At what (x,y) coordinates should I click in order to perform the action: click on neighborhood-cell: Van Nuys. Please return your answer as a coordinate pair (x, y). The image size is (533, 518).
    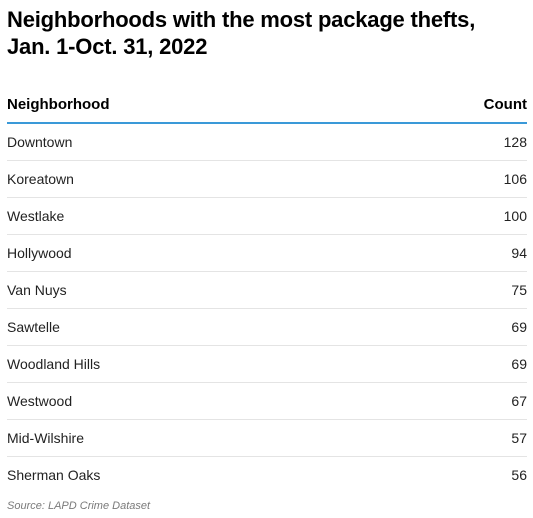
    Looking at the image, I should click on (189, 290).